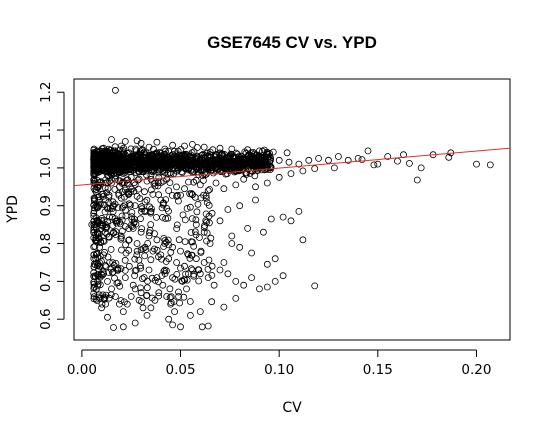  Describe the element at coordinates (13, 209) in the screenshot. I see `y-axis-label: YPD` at that location.